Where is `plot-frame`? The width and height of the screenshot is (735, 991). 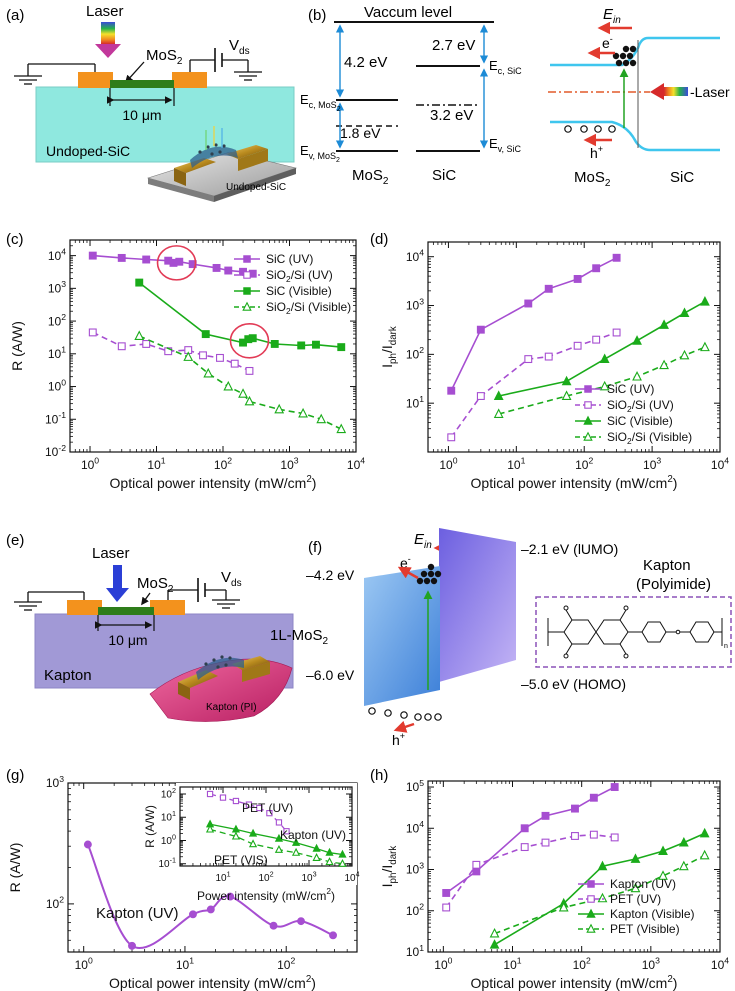
plot-frame is located at coordinates (574, 866).